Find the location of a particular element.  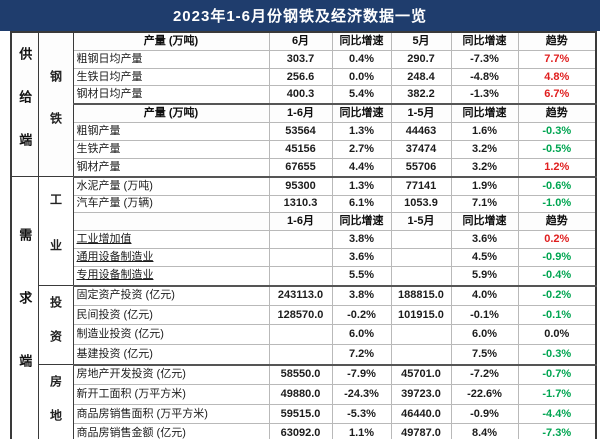

value-cell: -0.1% is located at coordinates (484, 315).